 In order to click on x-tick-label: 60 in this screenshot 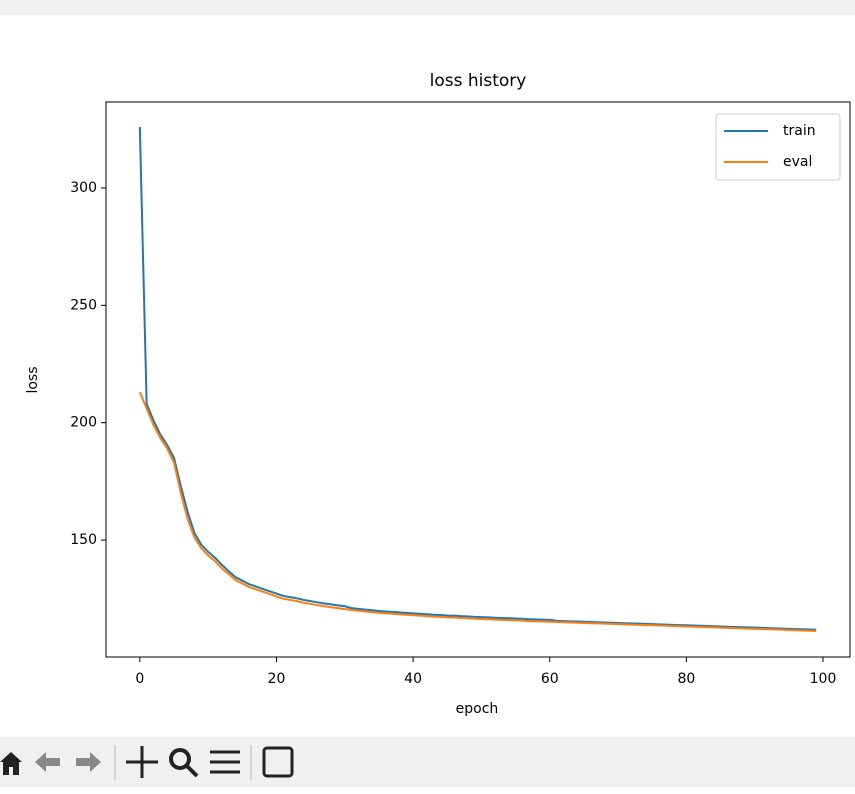, I will do `click(550, 679)`.